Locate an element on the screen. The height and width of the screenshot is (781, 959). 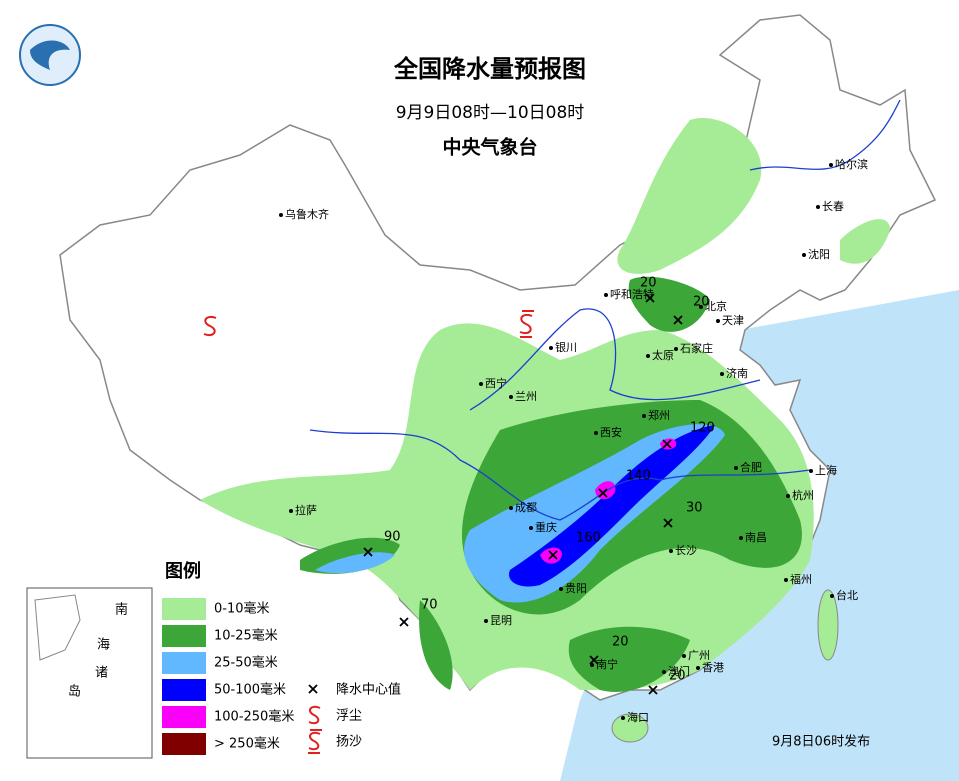
dust-symbol is located at coordinates (210, 326).